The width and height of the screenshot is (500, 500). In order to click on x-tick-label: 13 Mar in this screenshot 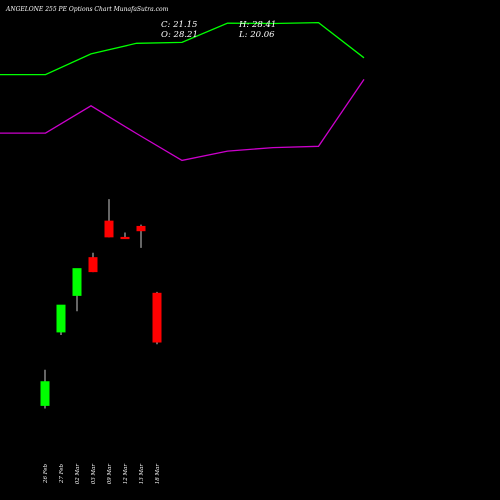, I will do `click(142, 474)`.